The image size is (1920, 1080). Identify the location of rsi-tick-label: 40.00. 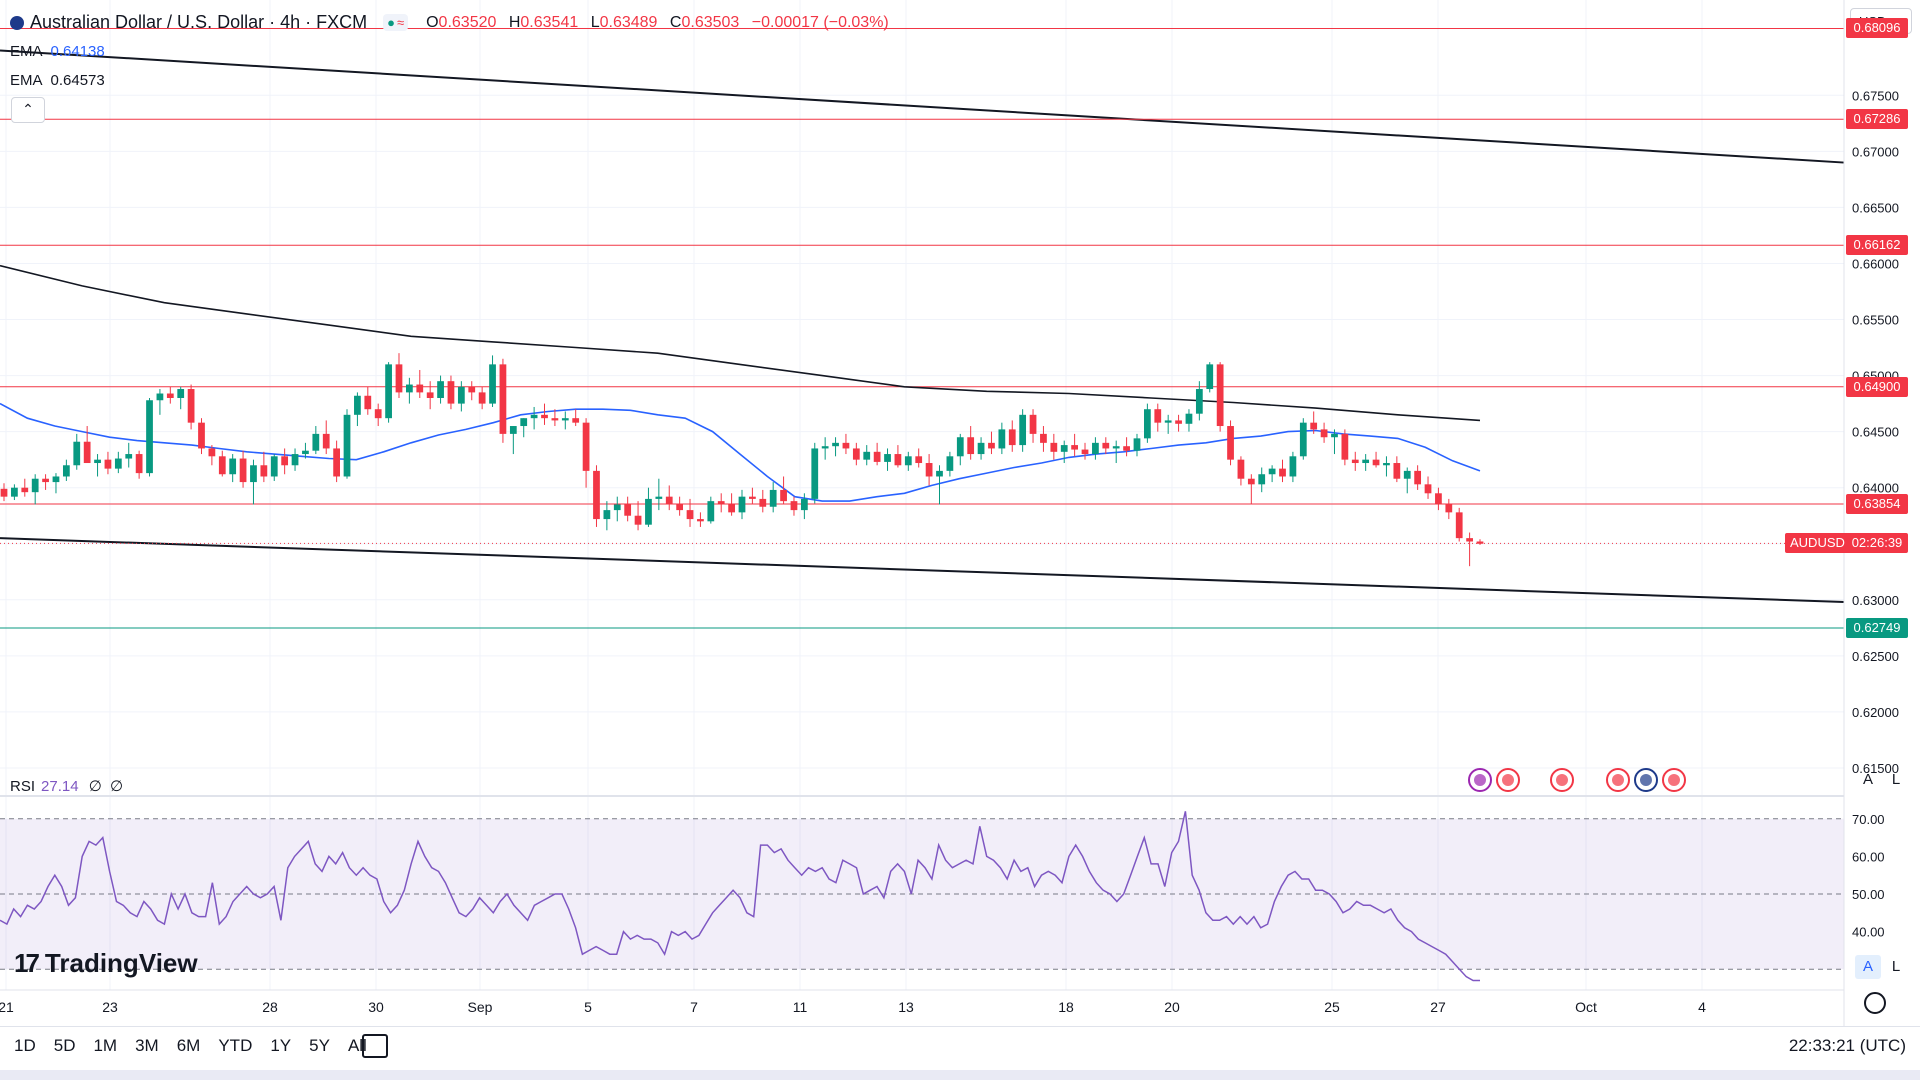
(1868, 932).